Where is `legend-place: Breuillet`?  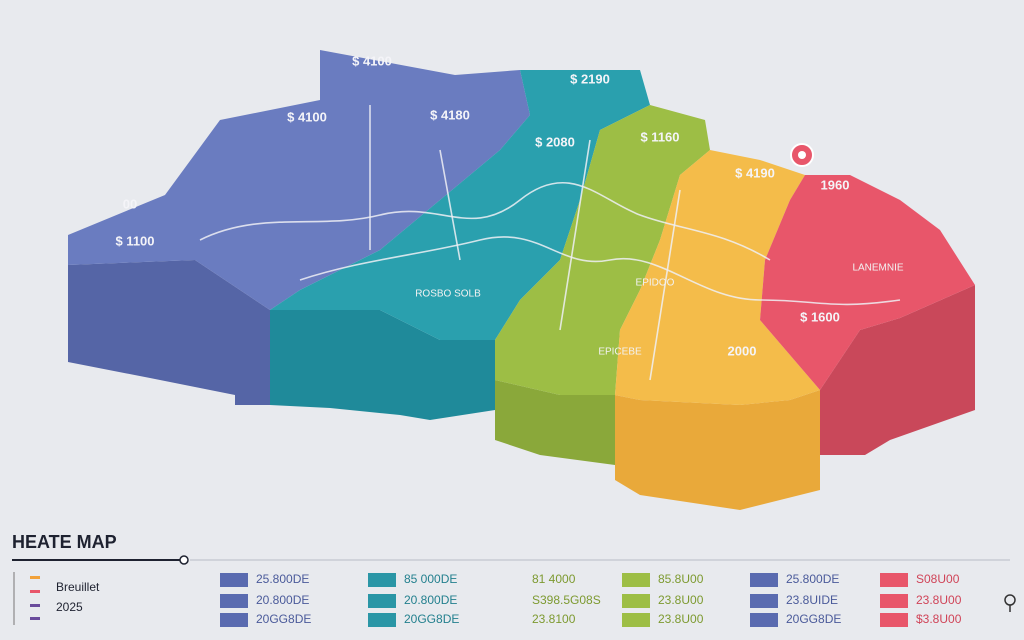
legend-place: Breuillet is located at coordinates (78, 587).